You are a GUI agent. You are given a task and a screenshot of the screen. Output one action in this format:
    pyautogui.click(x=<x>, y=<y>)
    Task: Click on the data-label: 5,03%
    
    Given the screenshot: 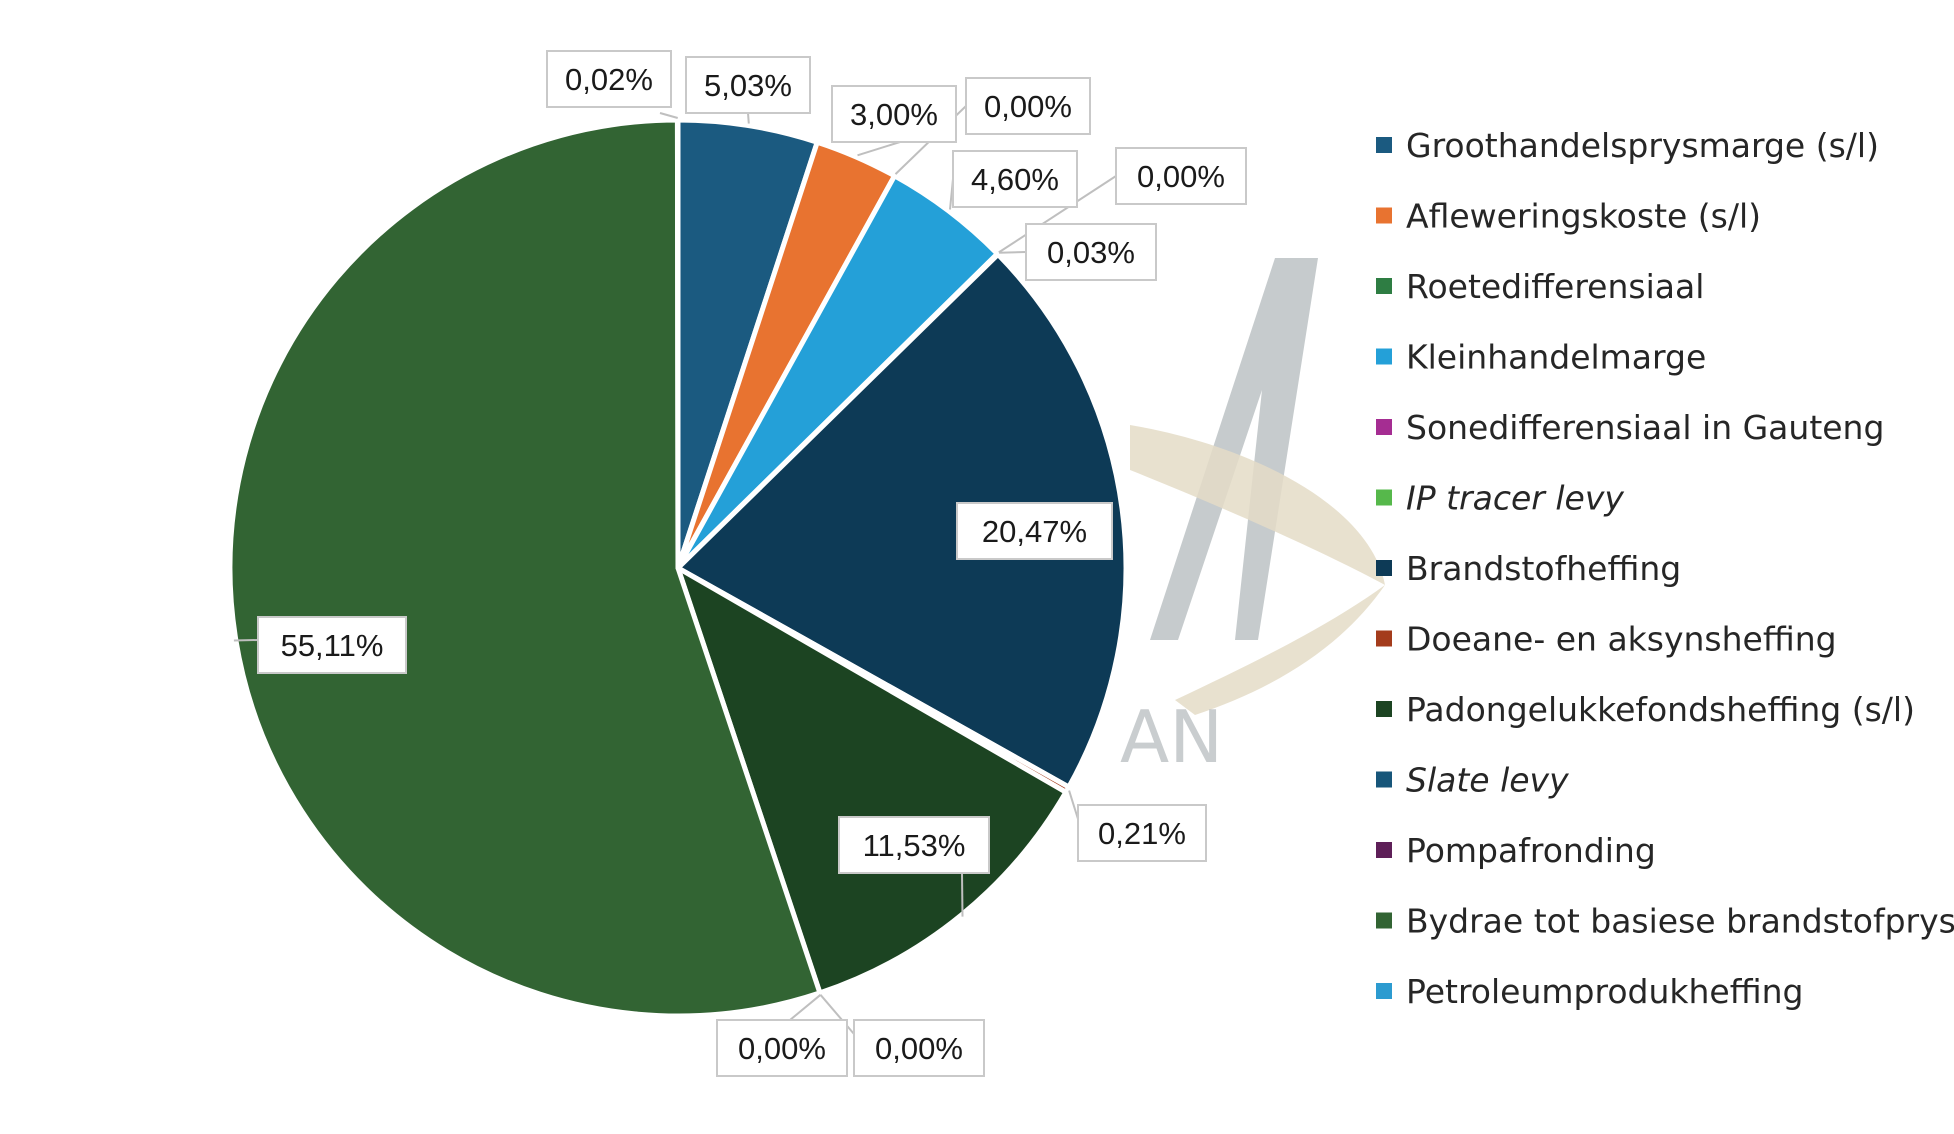 What is the action you would take?
    pyautogui.click(x=748, y=85)
    